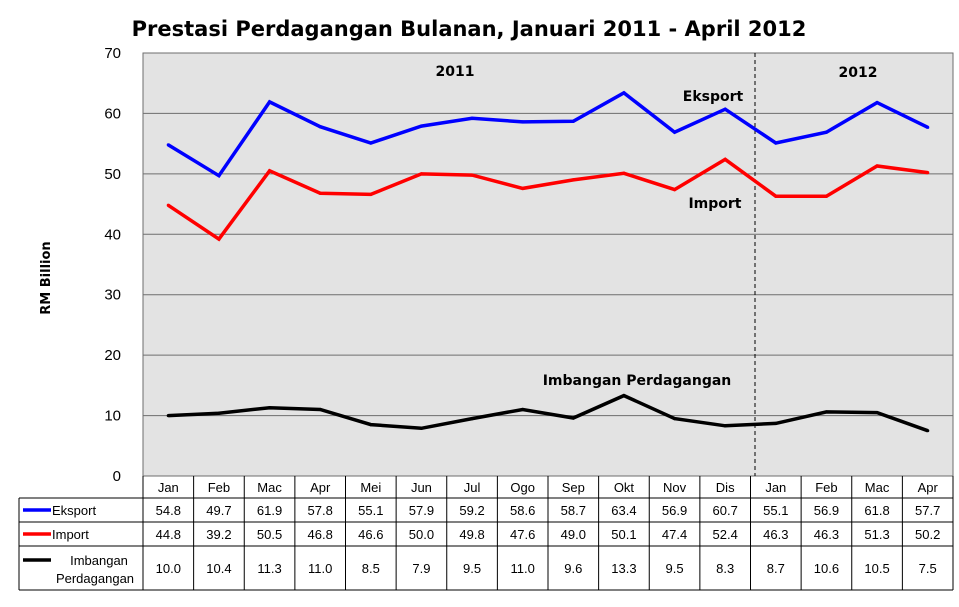  I want to click on annotation-eksport: Eksport, so click(713, 97).